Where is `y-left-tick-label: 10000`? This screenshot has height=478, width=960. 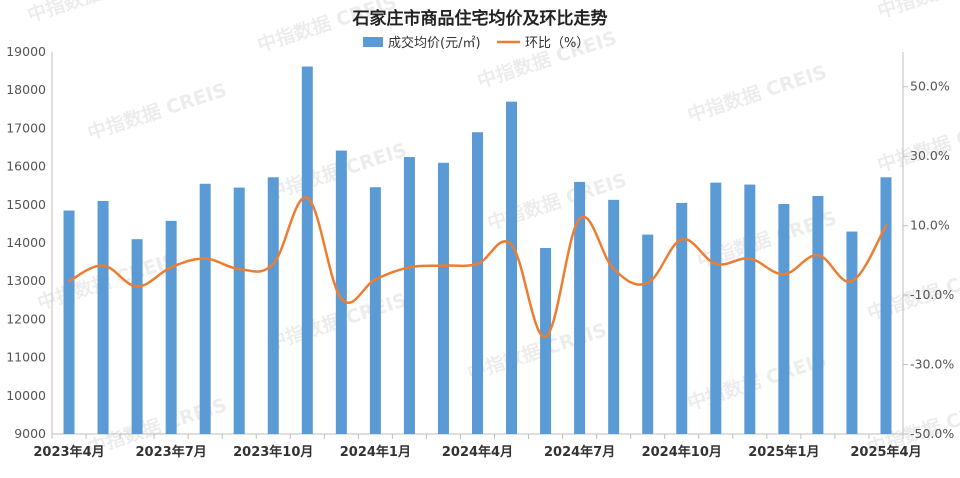 y-left-tick-label: 10000 is located at coordinates (26, 395).